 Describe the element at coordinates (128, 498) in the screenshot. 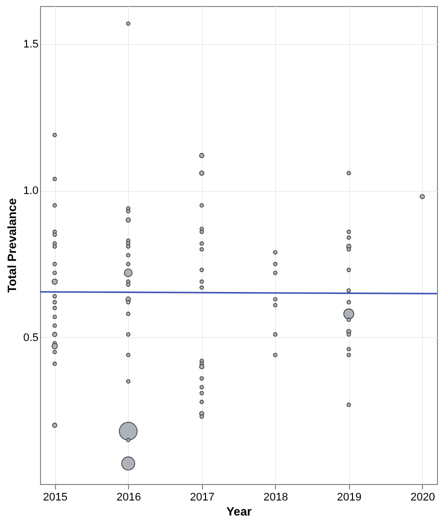

I see `x-tick-label: 2016` at that location.